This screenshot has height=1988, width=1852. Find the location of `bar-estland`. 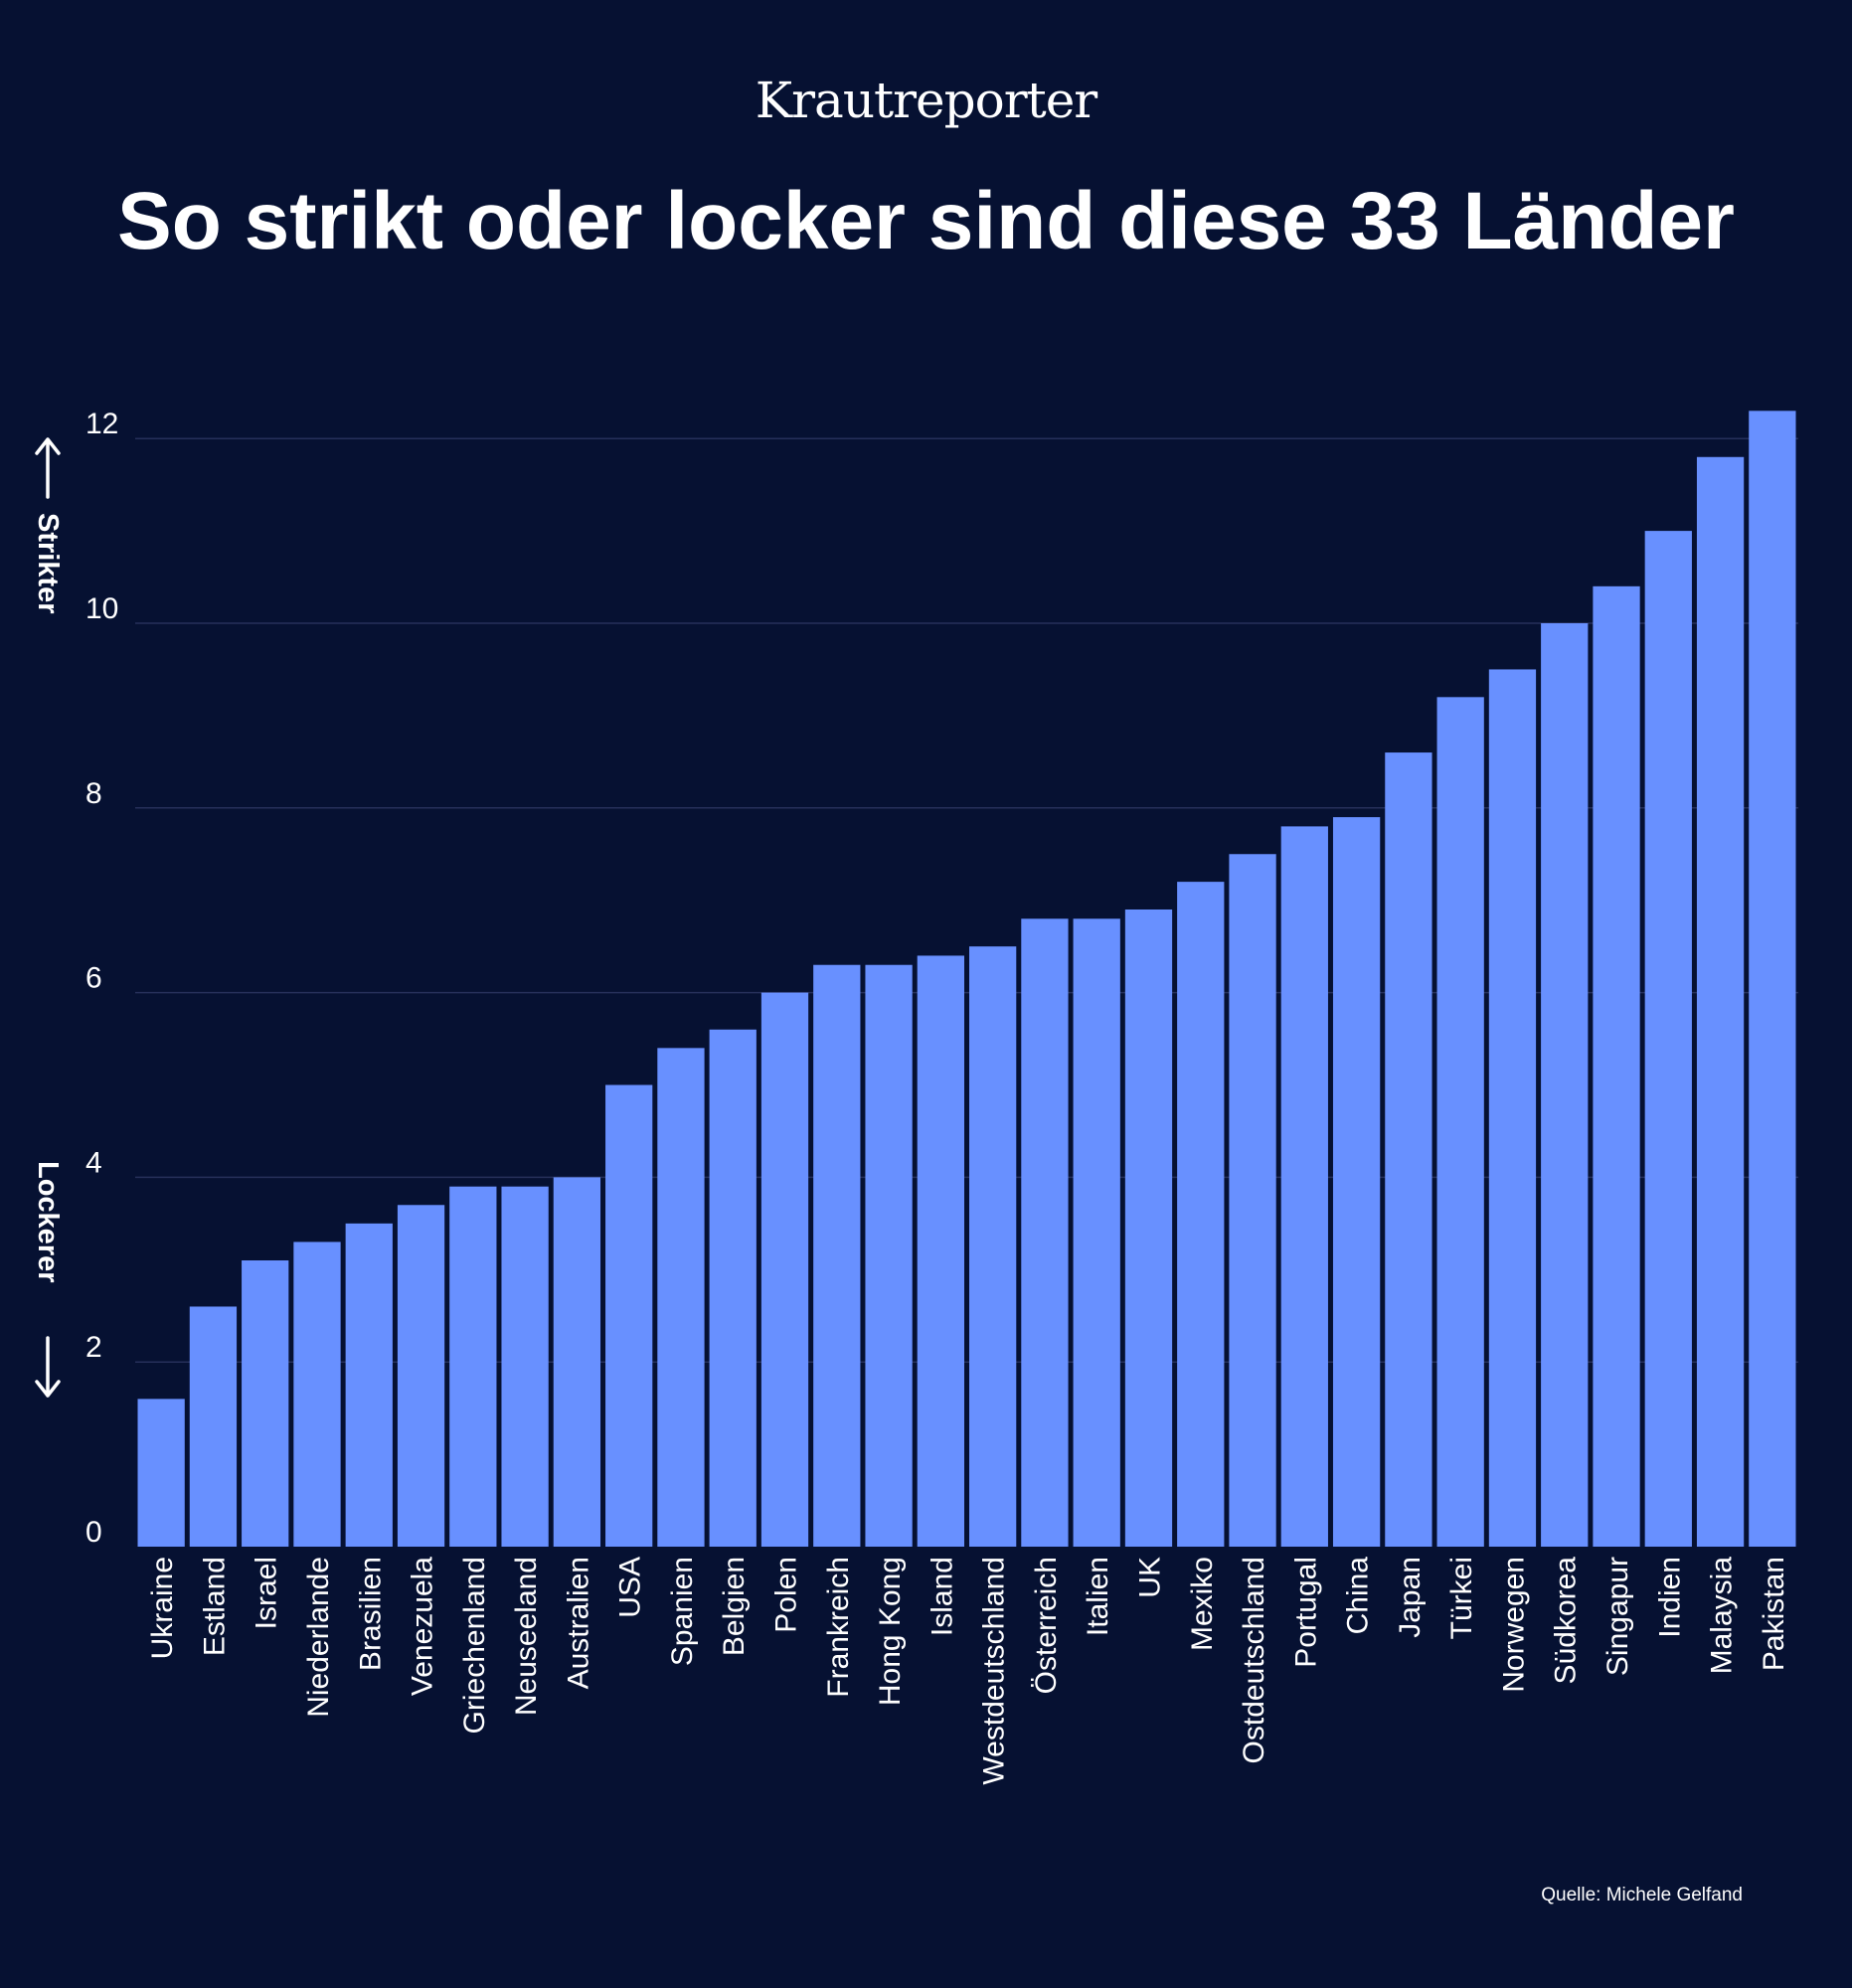

bar-estland is located at coordinates (213, 1426).